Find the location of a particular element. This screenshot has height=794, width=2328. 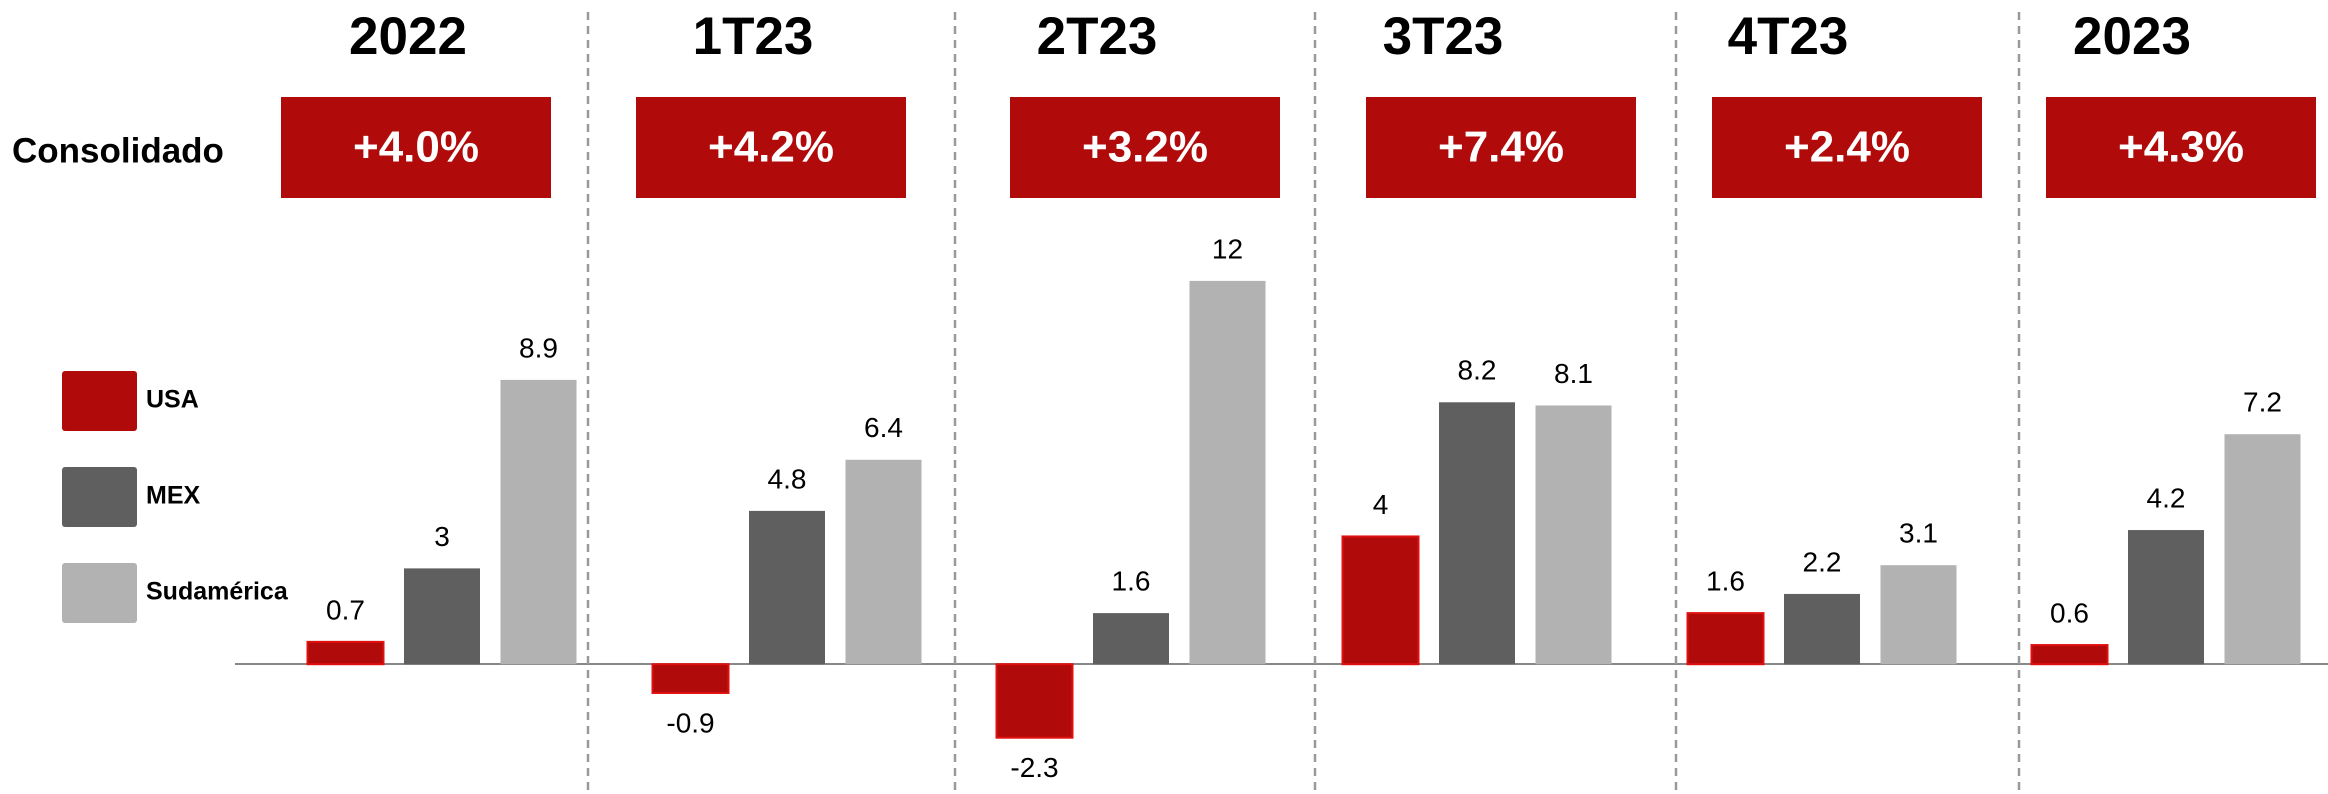

consolidado-value: +3.2% is located at coordinates (1145, 147).